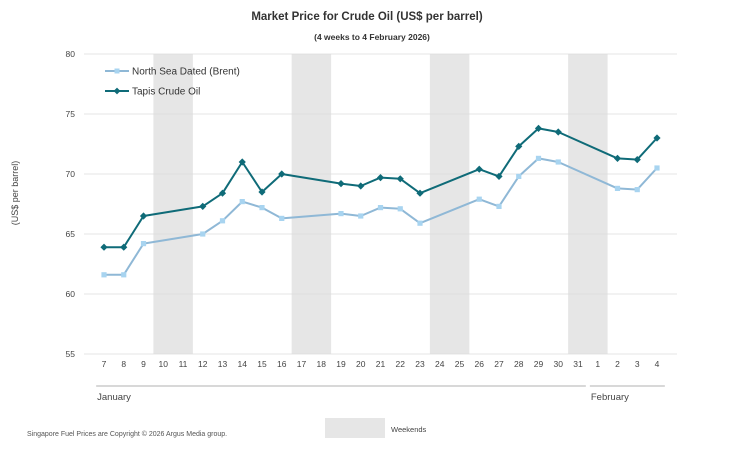 This screenshot has height=451, width=738. I want to click on x-tick-label: 30, so click(559, 364).